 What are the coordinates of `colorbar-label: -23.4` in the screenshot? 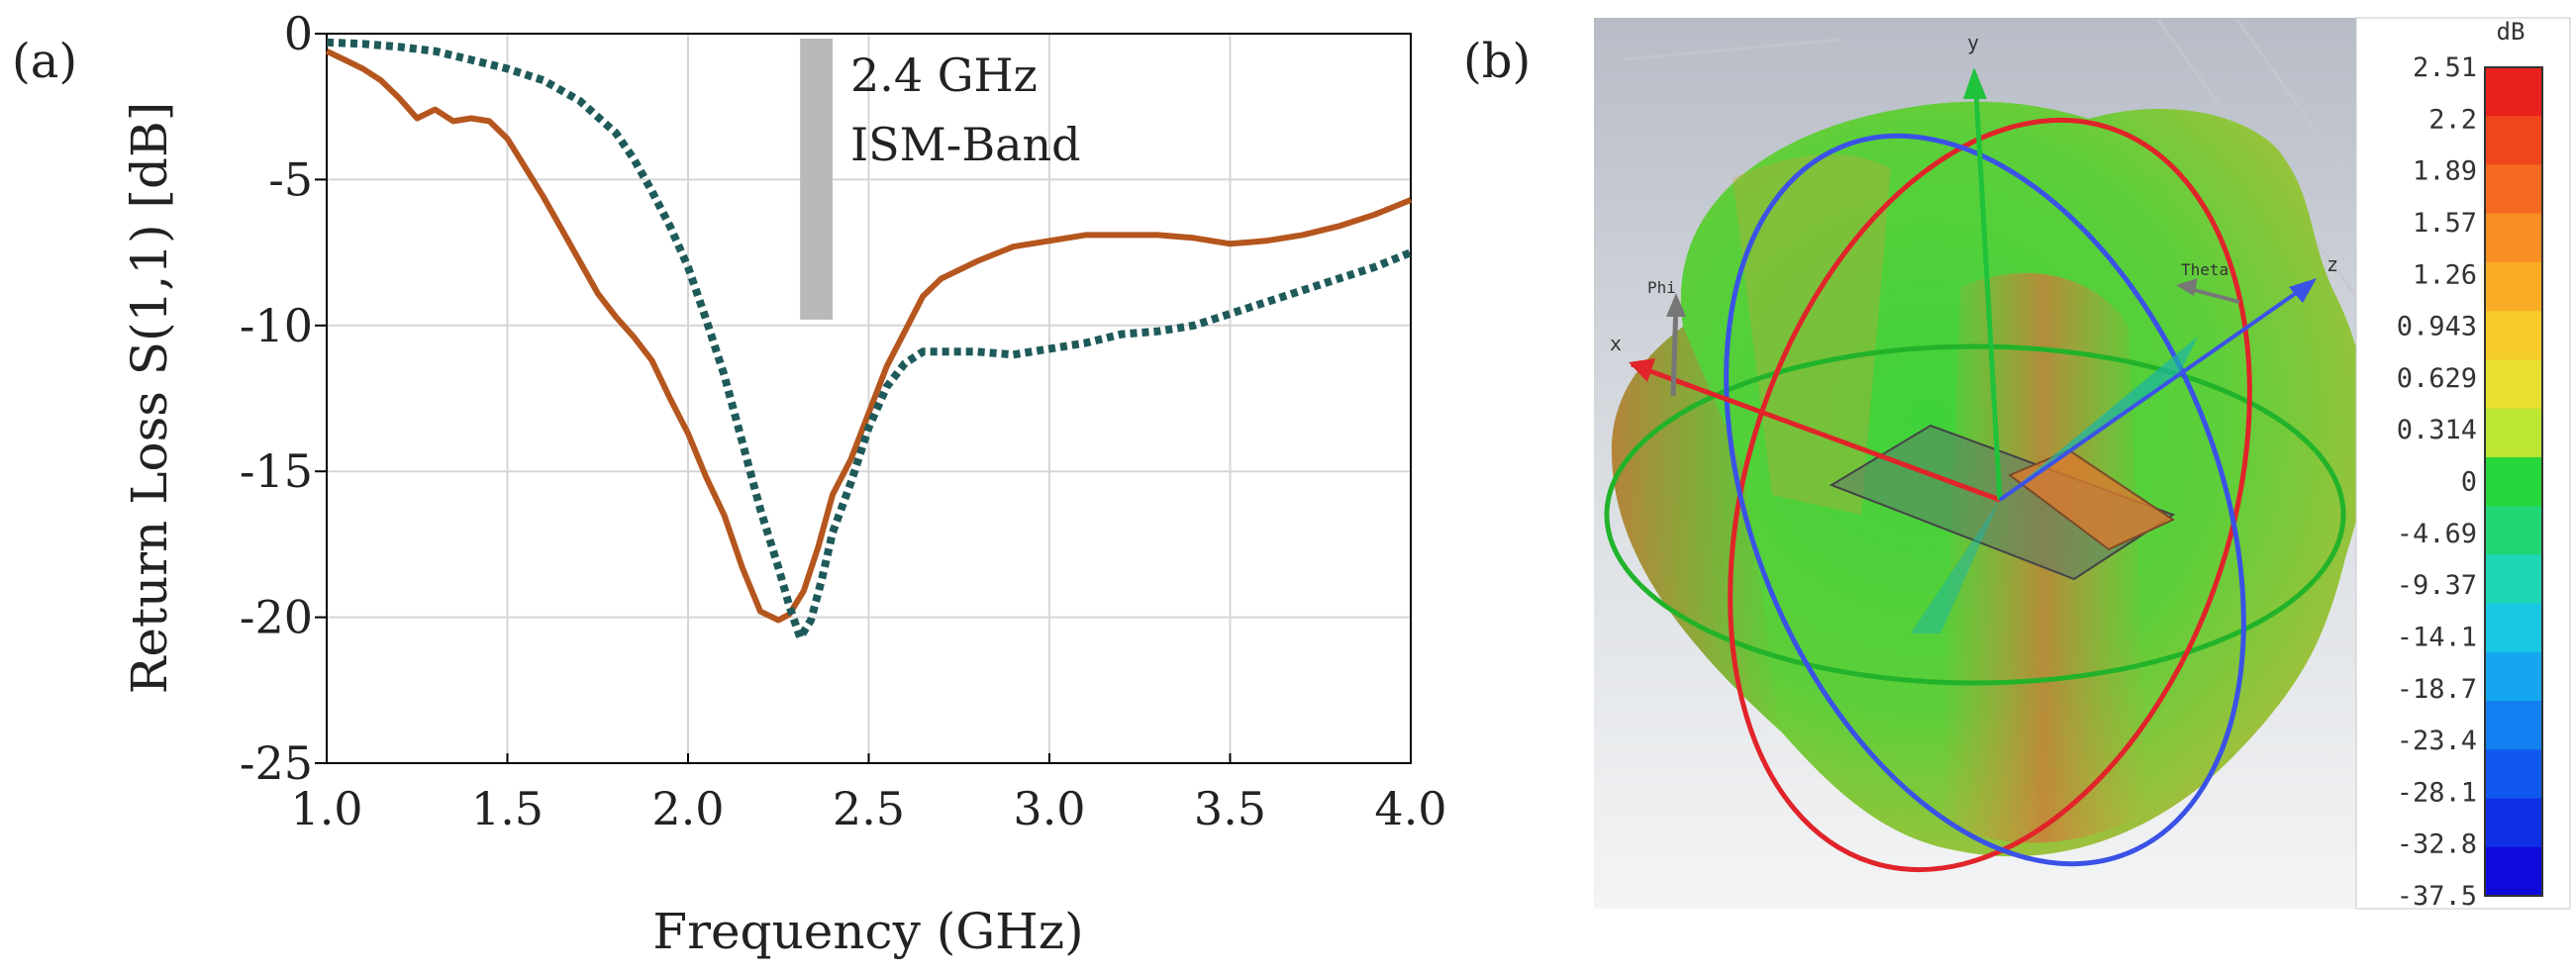 It's located at (2437, 741).